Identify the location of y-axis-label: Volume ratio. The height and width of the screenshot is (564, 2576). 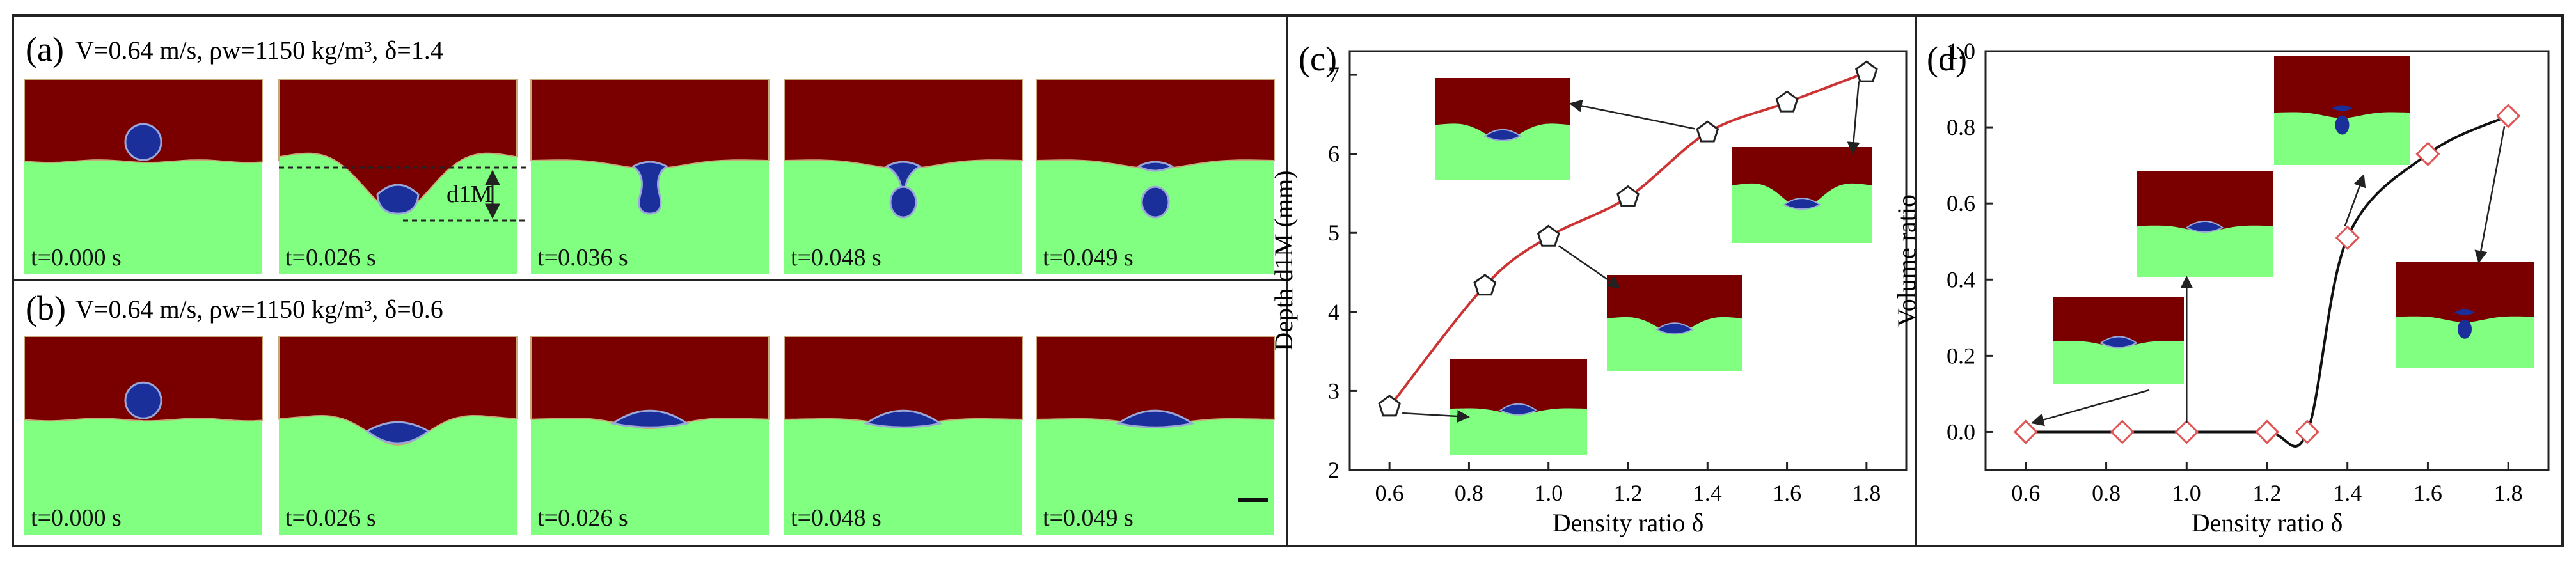
(1906, 260).